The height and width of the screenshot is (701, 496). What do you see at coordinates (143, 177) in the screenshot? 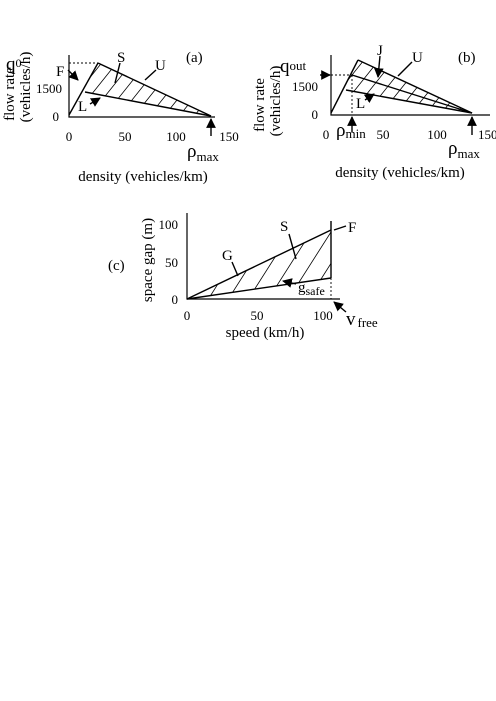
I see `panel-a-xlabel: density (vehicles/km)` at bounding box center [143, 177].